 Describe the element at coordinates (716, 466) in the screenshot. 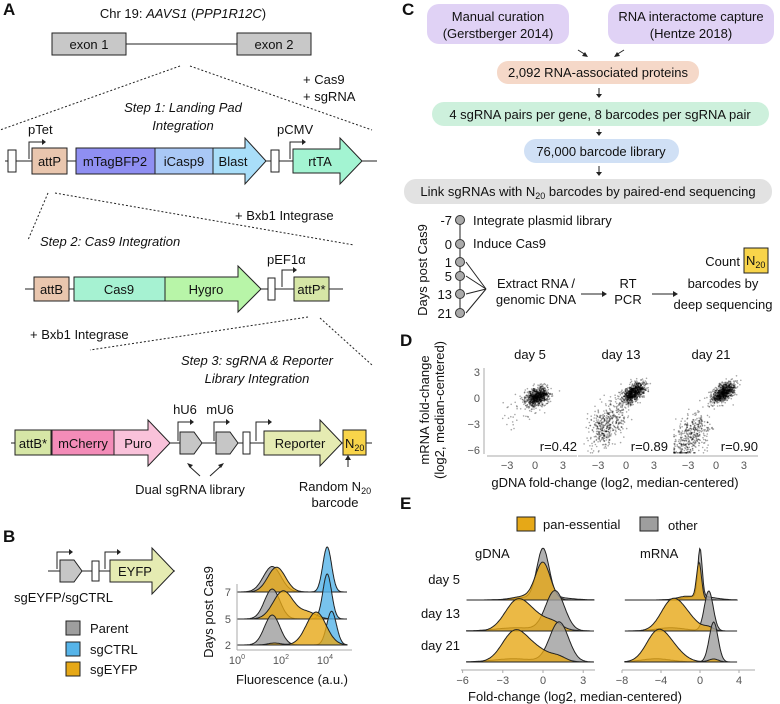

I see `xtick: 0` at that location.